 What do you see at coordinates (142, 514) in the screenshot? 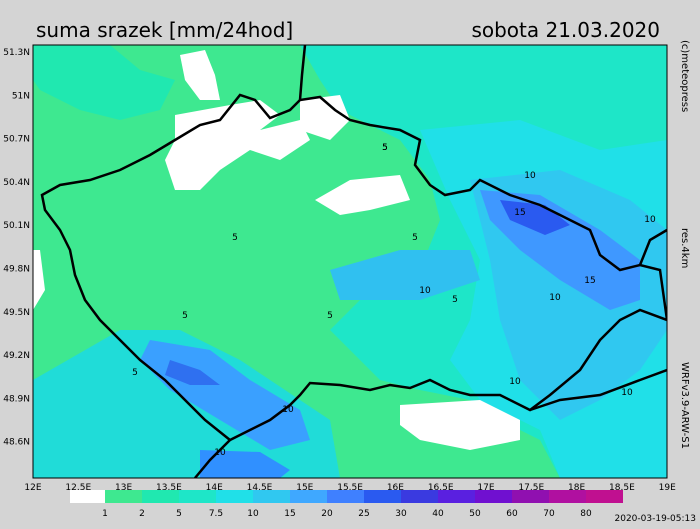
I see `colorbar-label: 2` at bounding box center [142, 514].